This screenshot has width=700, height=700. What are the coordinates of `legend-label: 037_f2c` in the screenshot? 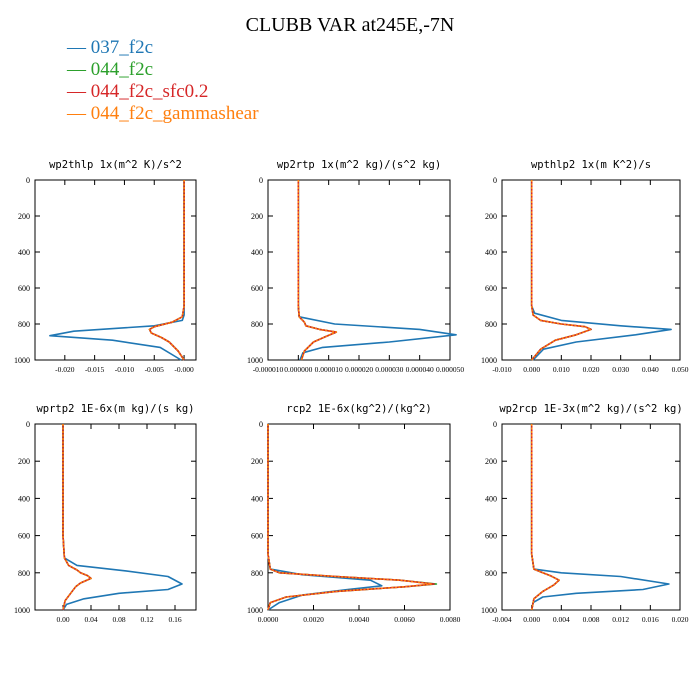 It's located at (122, 47).